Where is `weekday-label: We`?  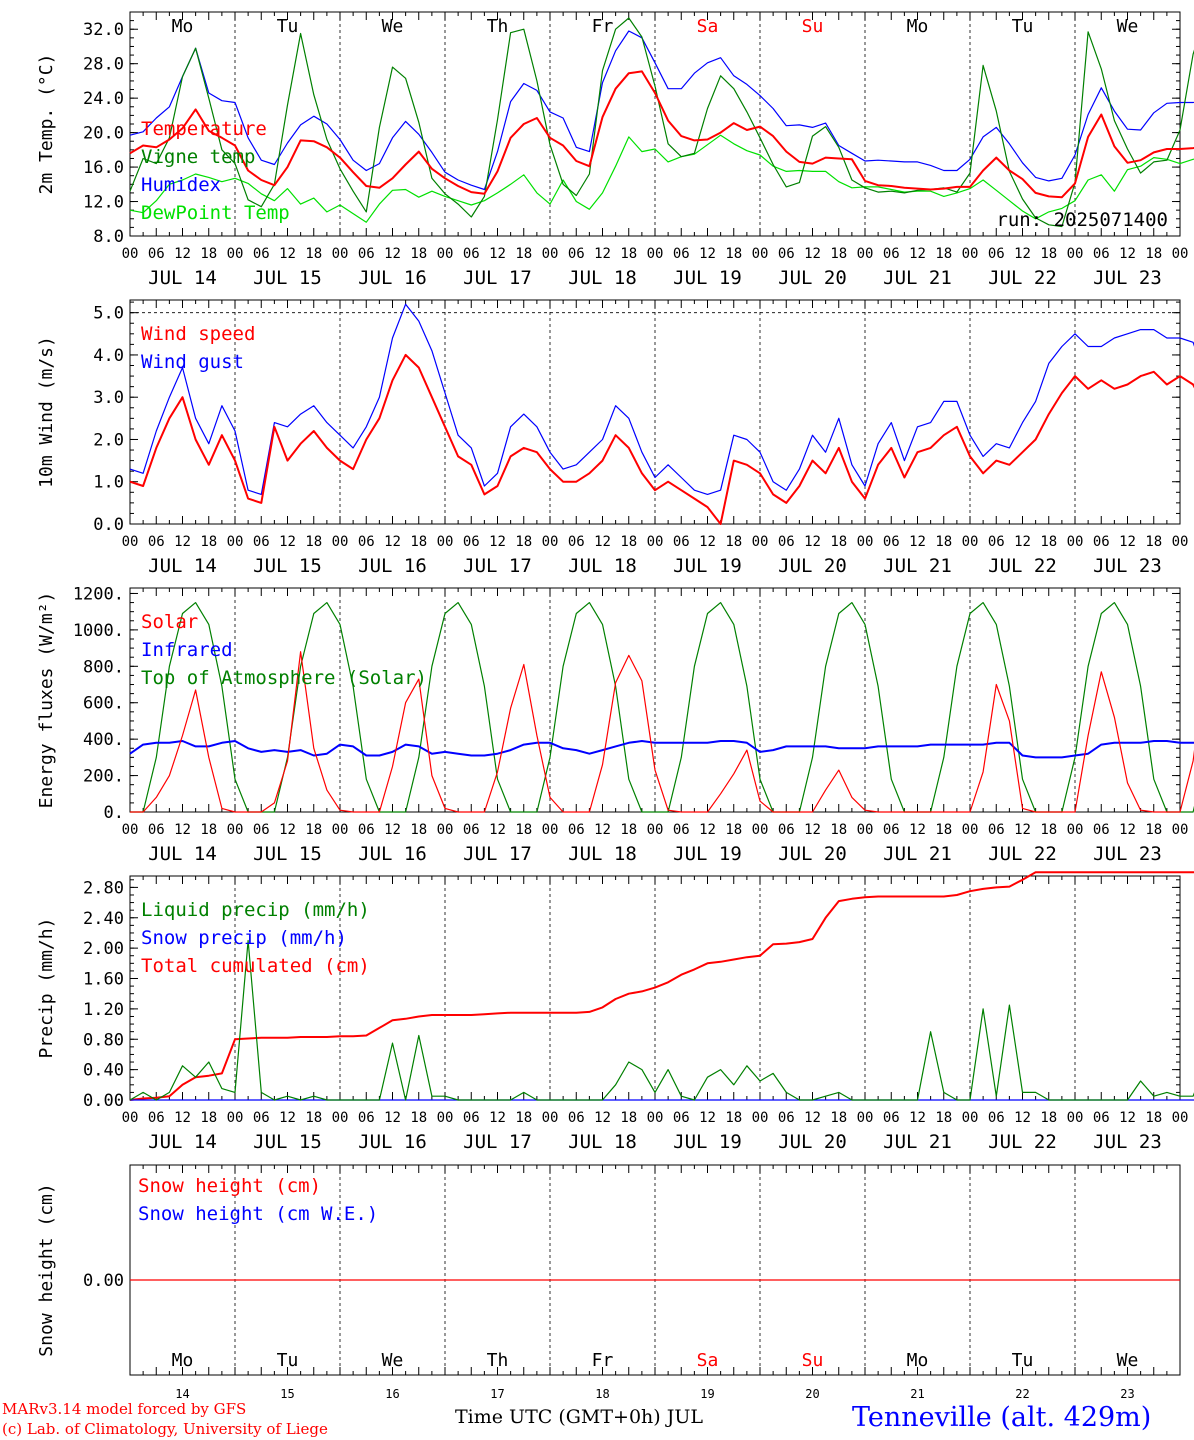 weekday-label: We is located at coordinates (393, 1360).